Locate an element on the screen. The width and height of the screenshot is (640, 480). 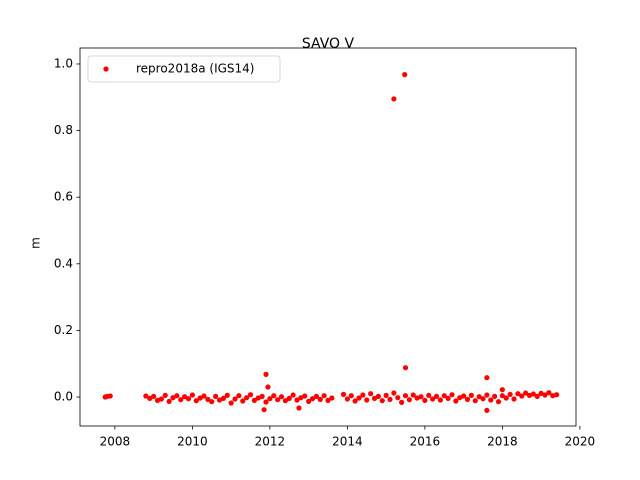
y-tick-label: 0.8 is located at coordinates (63, 130).